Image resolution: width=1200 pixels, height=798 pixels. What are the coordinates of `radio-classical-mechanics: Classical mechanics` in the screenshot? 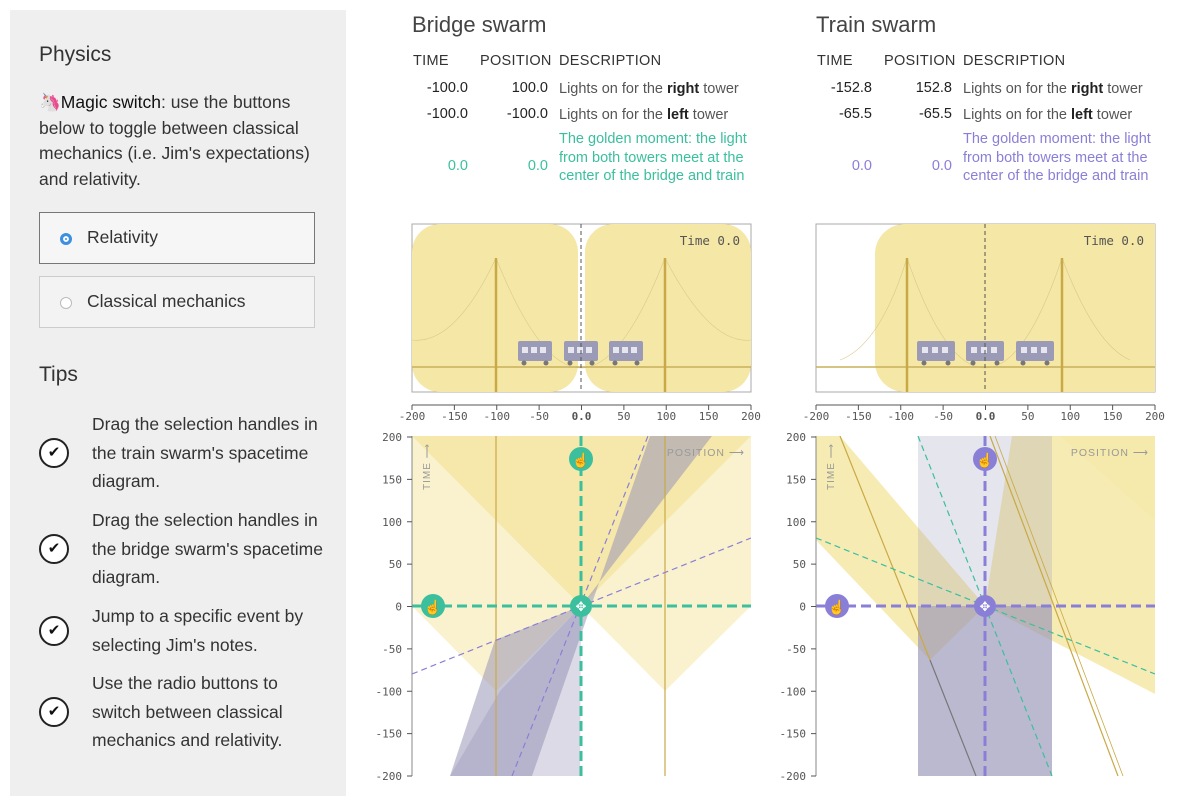 It's located at (177, 302).